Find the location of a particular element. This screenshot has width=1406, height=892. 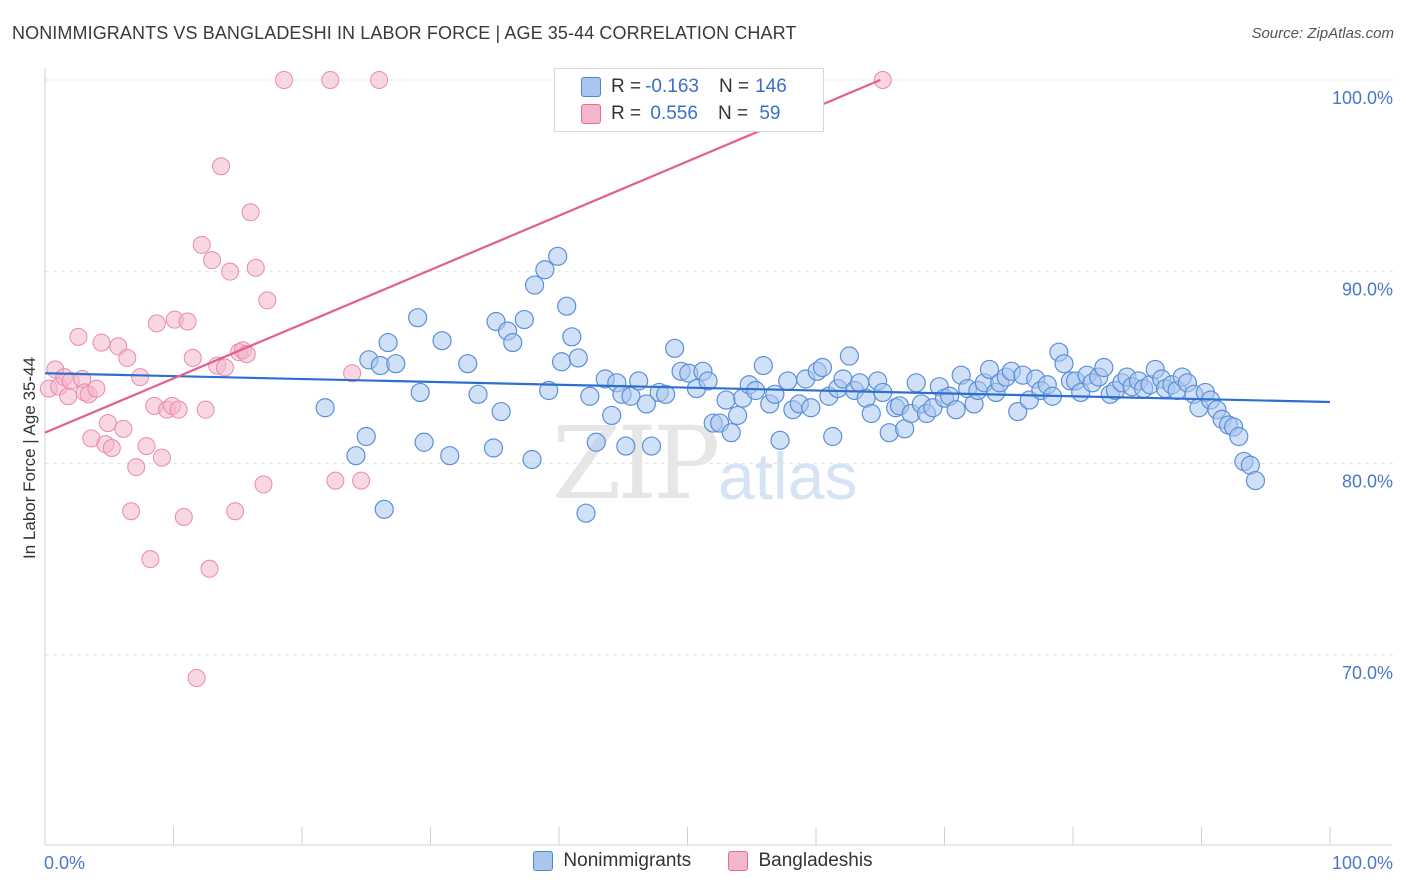

x-tick-label: 0.0% is located at coordinates (64, 863).